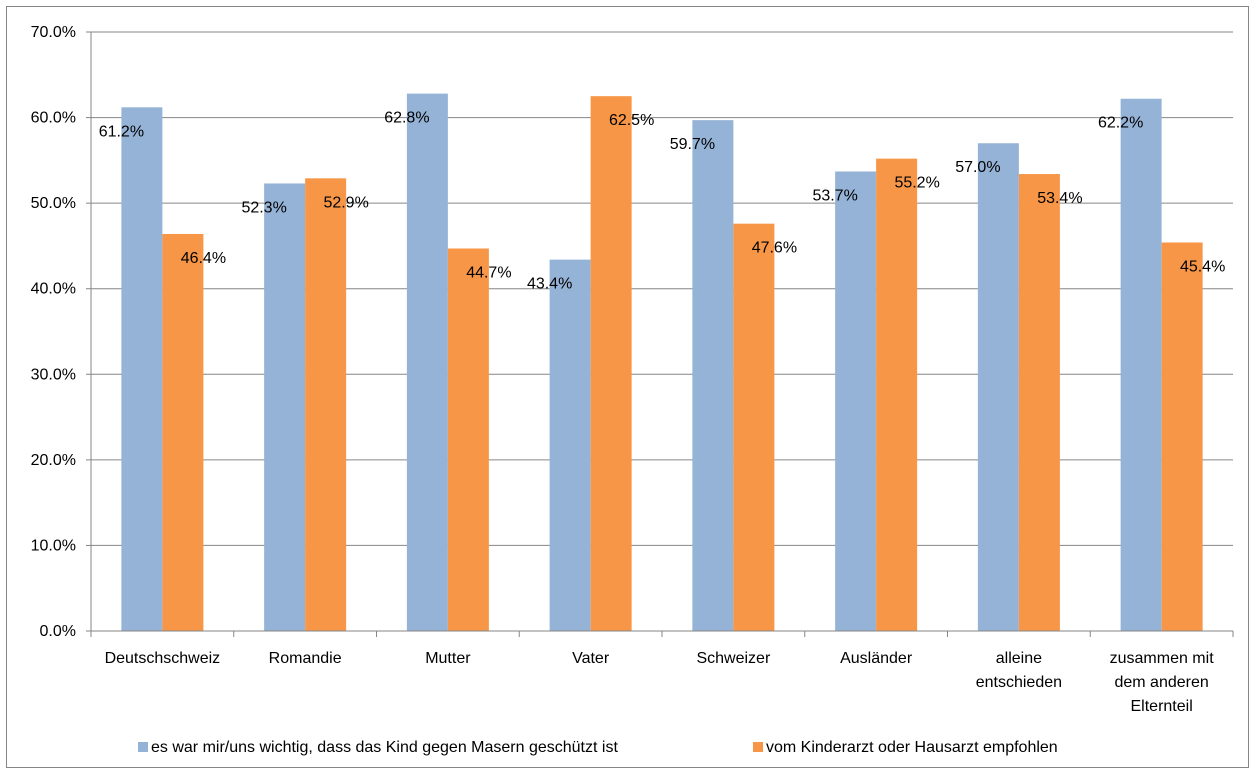  What do you see at coordinates (53, 460) in the screenshot?
I see `y-tick-label: 20.0%` at bounding box center [53, 460].